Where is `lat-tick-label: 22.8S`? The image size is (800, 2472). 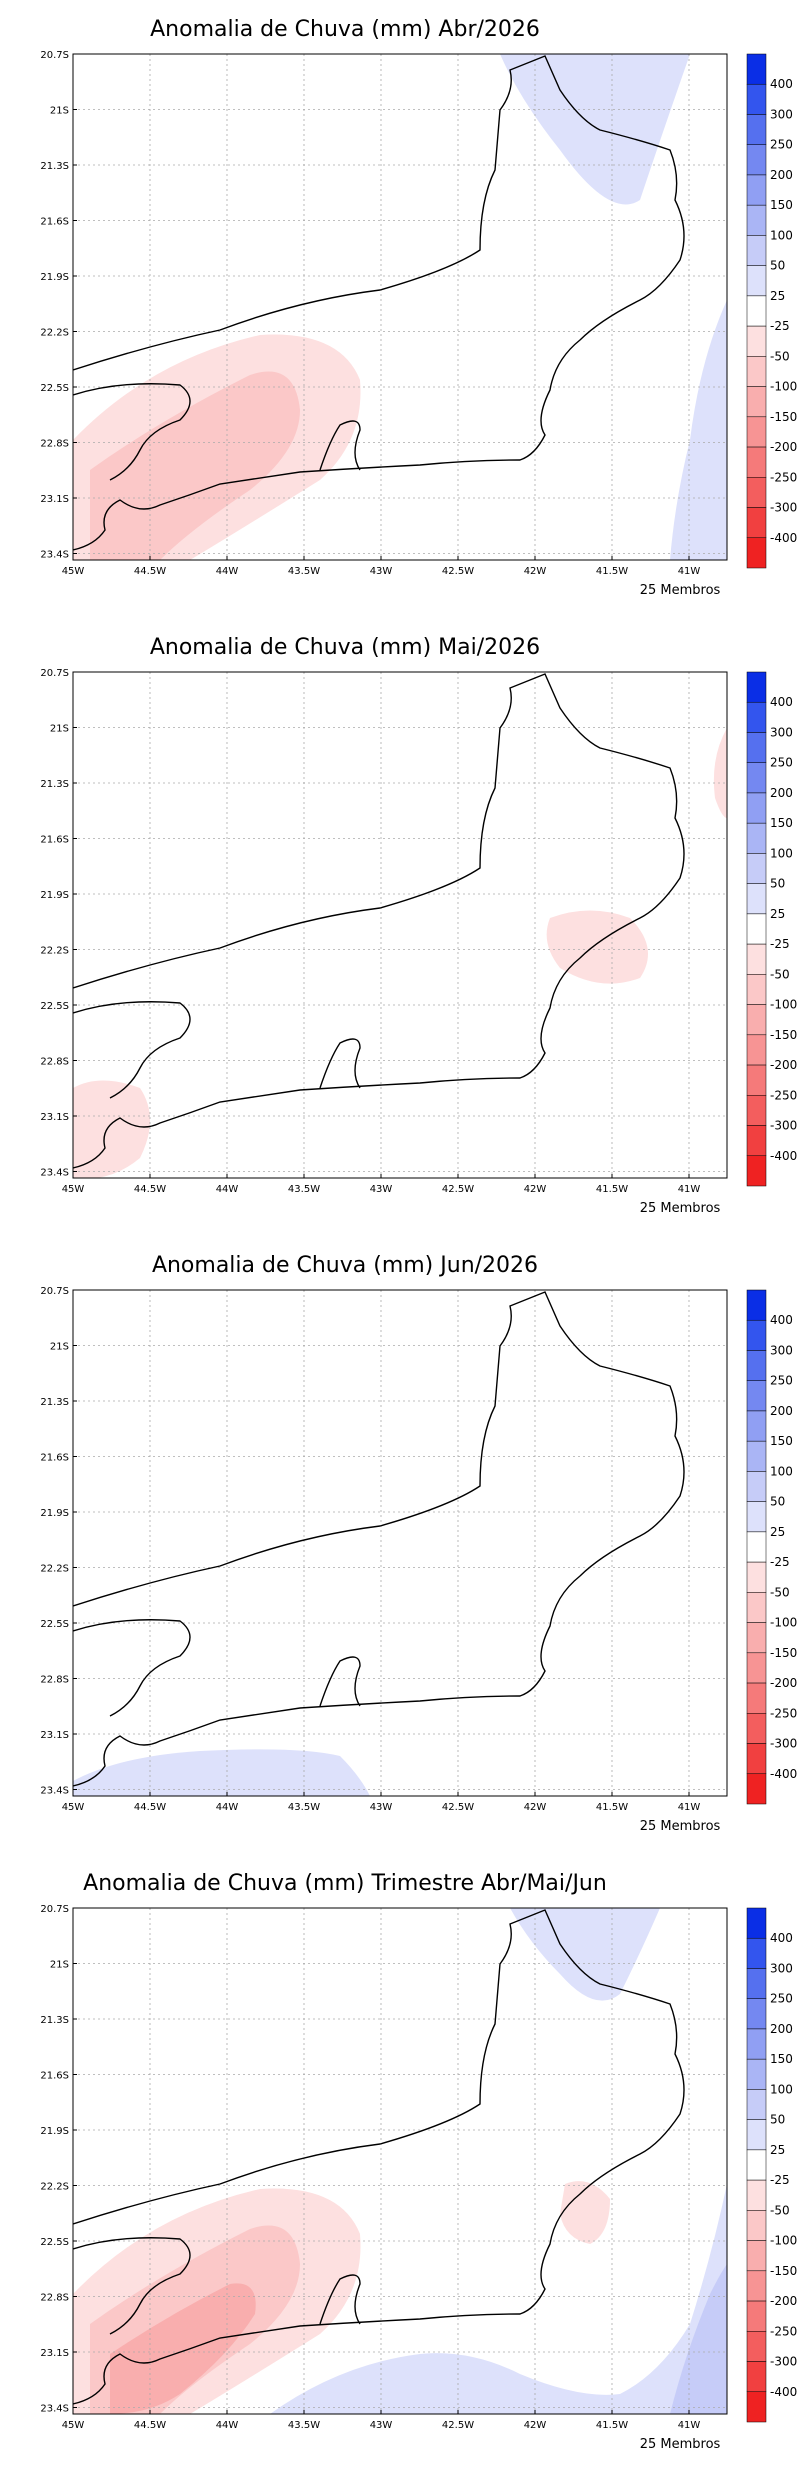
lat-tick-label: 22.8S is located at coordinates (54, 2298).